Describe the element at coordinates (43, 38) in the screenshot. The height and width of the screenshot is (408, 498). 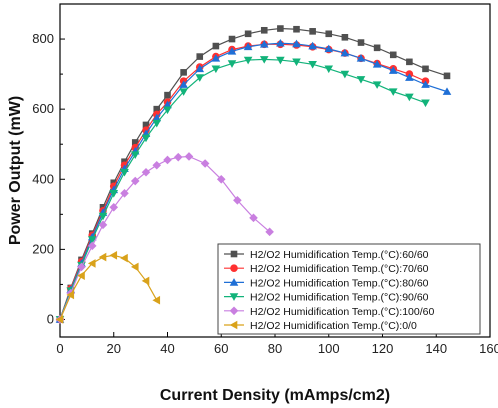
I see `y-tick-label: 800` at that location.